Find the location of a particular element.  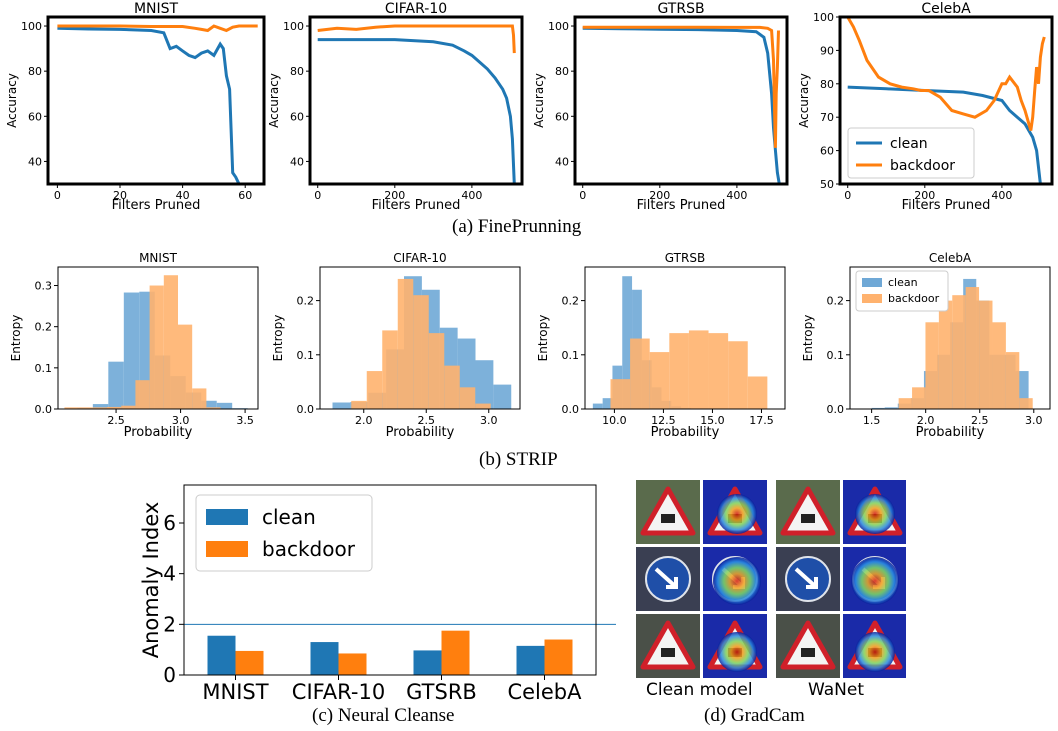

x-tick-label: 0 is located at coordinates (847, 195).